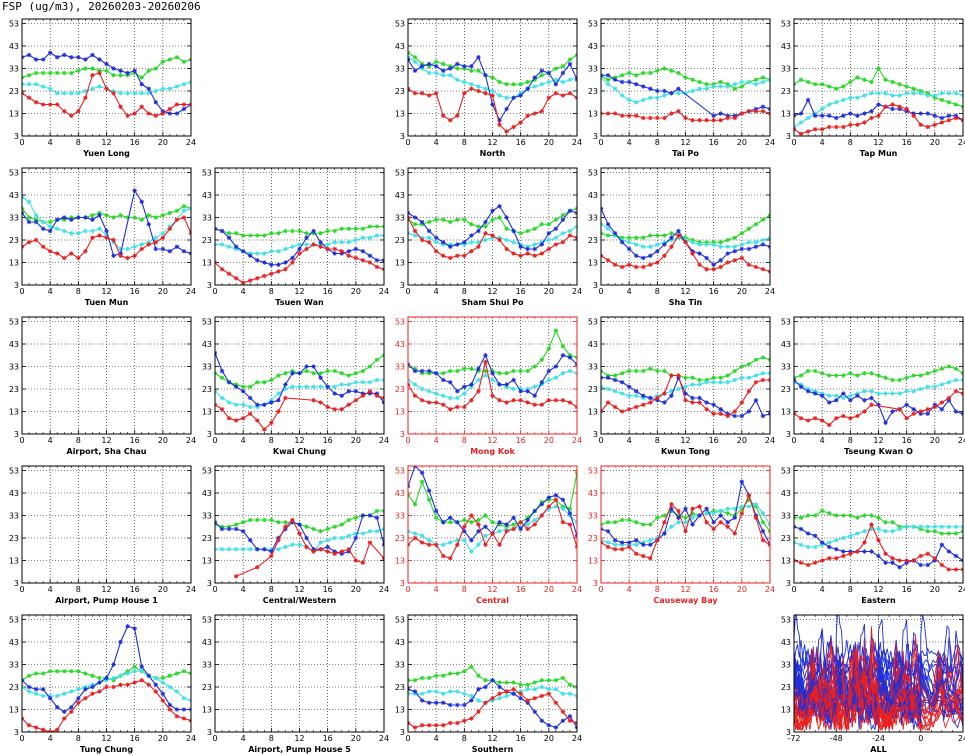 The image size is (965, 755). Describe the element at coordinates (786, 412) in the screenshot. I see `y-tick-label: 13` at that location.